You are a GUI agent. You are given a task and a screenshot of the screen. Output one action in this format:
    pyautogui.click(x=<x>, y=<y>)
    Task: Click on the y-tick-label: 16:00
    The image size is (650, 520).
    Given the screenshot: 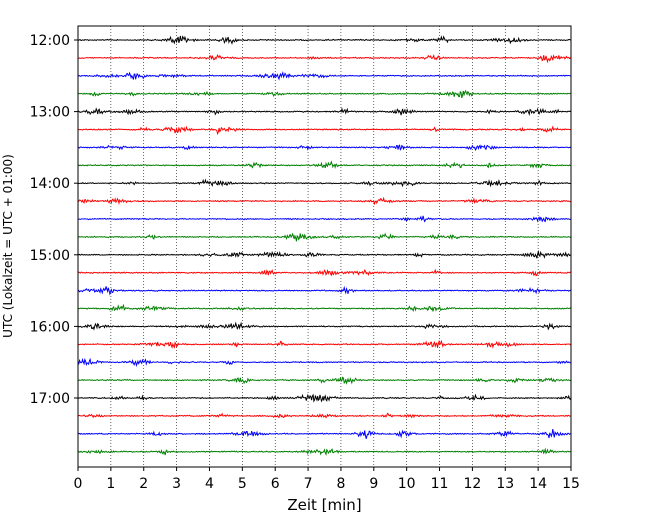 What is the action you would take?
    pyautogui.click(x=50, y=327)
    